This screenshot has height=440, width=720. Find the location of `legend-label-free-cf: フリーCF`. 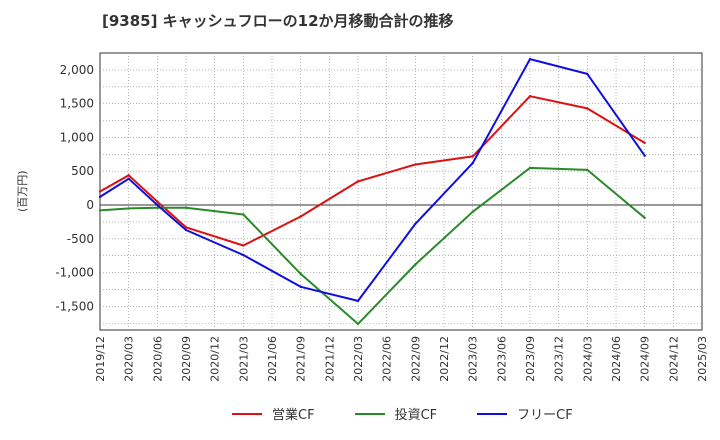

legend-label-free-cf: フリーCF is located at coordinates (545, 415).